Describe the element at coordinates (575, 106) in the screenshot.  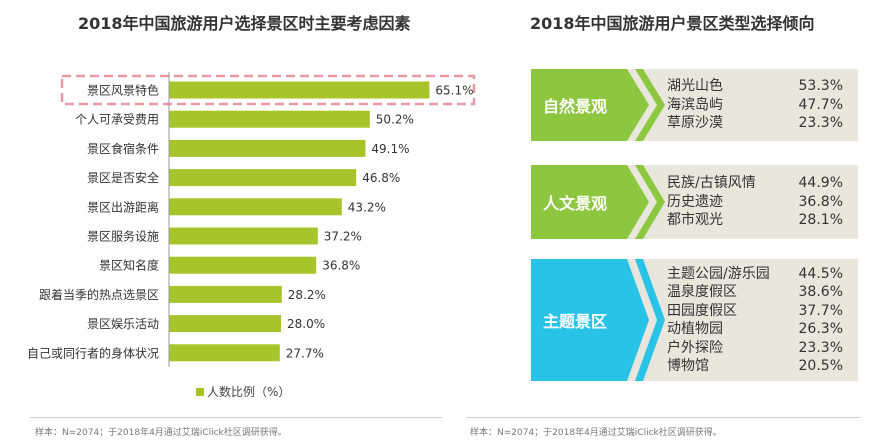
I see `panel-category-label: 自然景观` at that location.